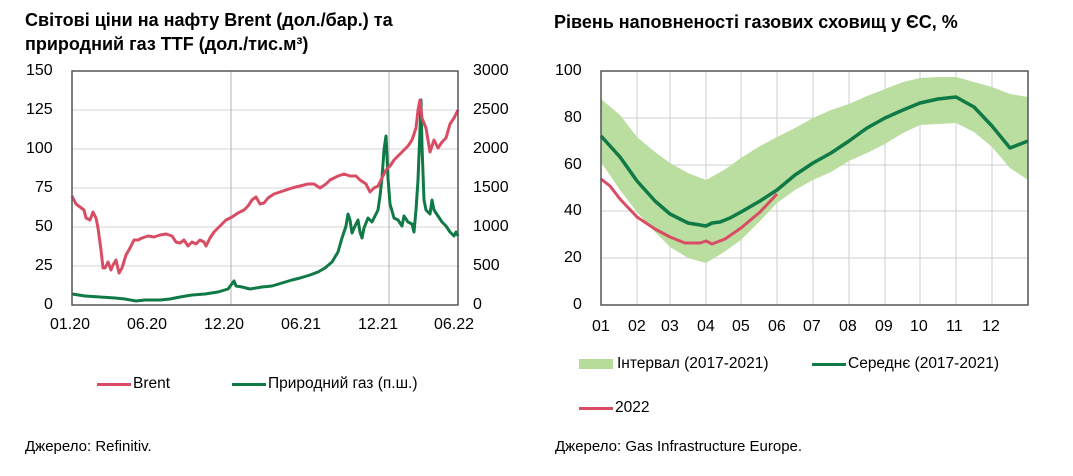 The width and height of the screenshot is (1073, 476). I want to click on x-tick: 12.20, so click(224, 324).